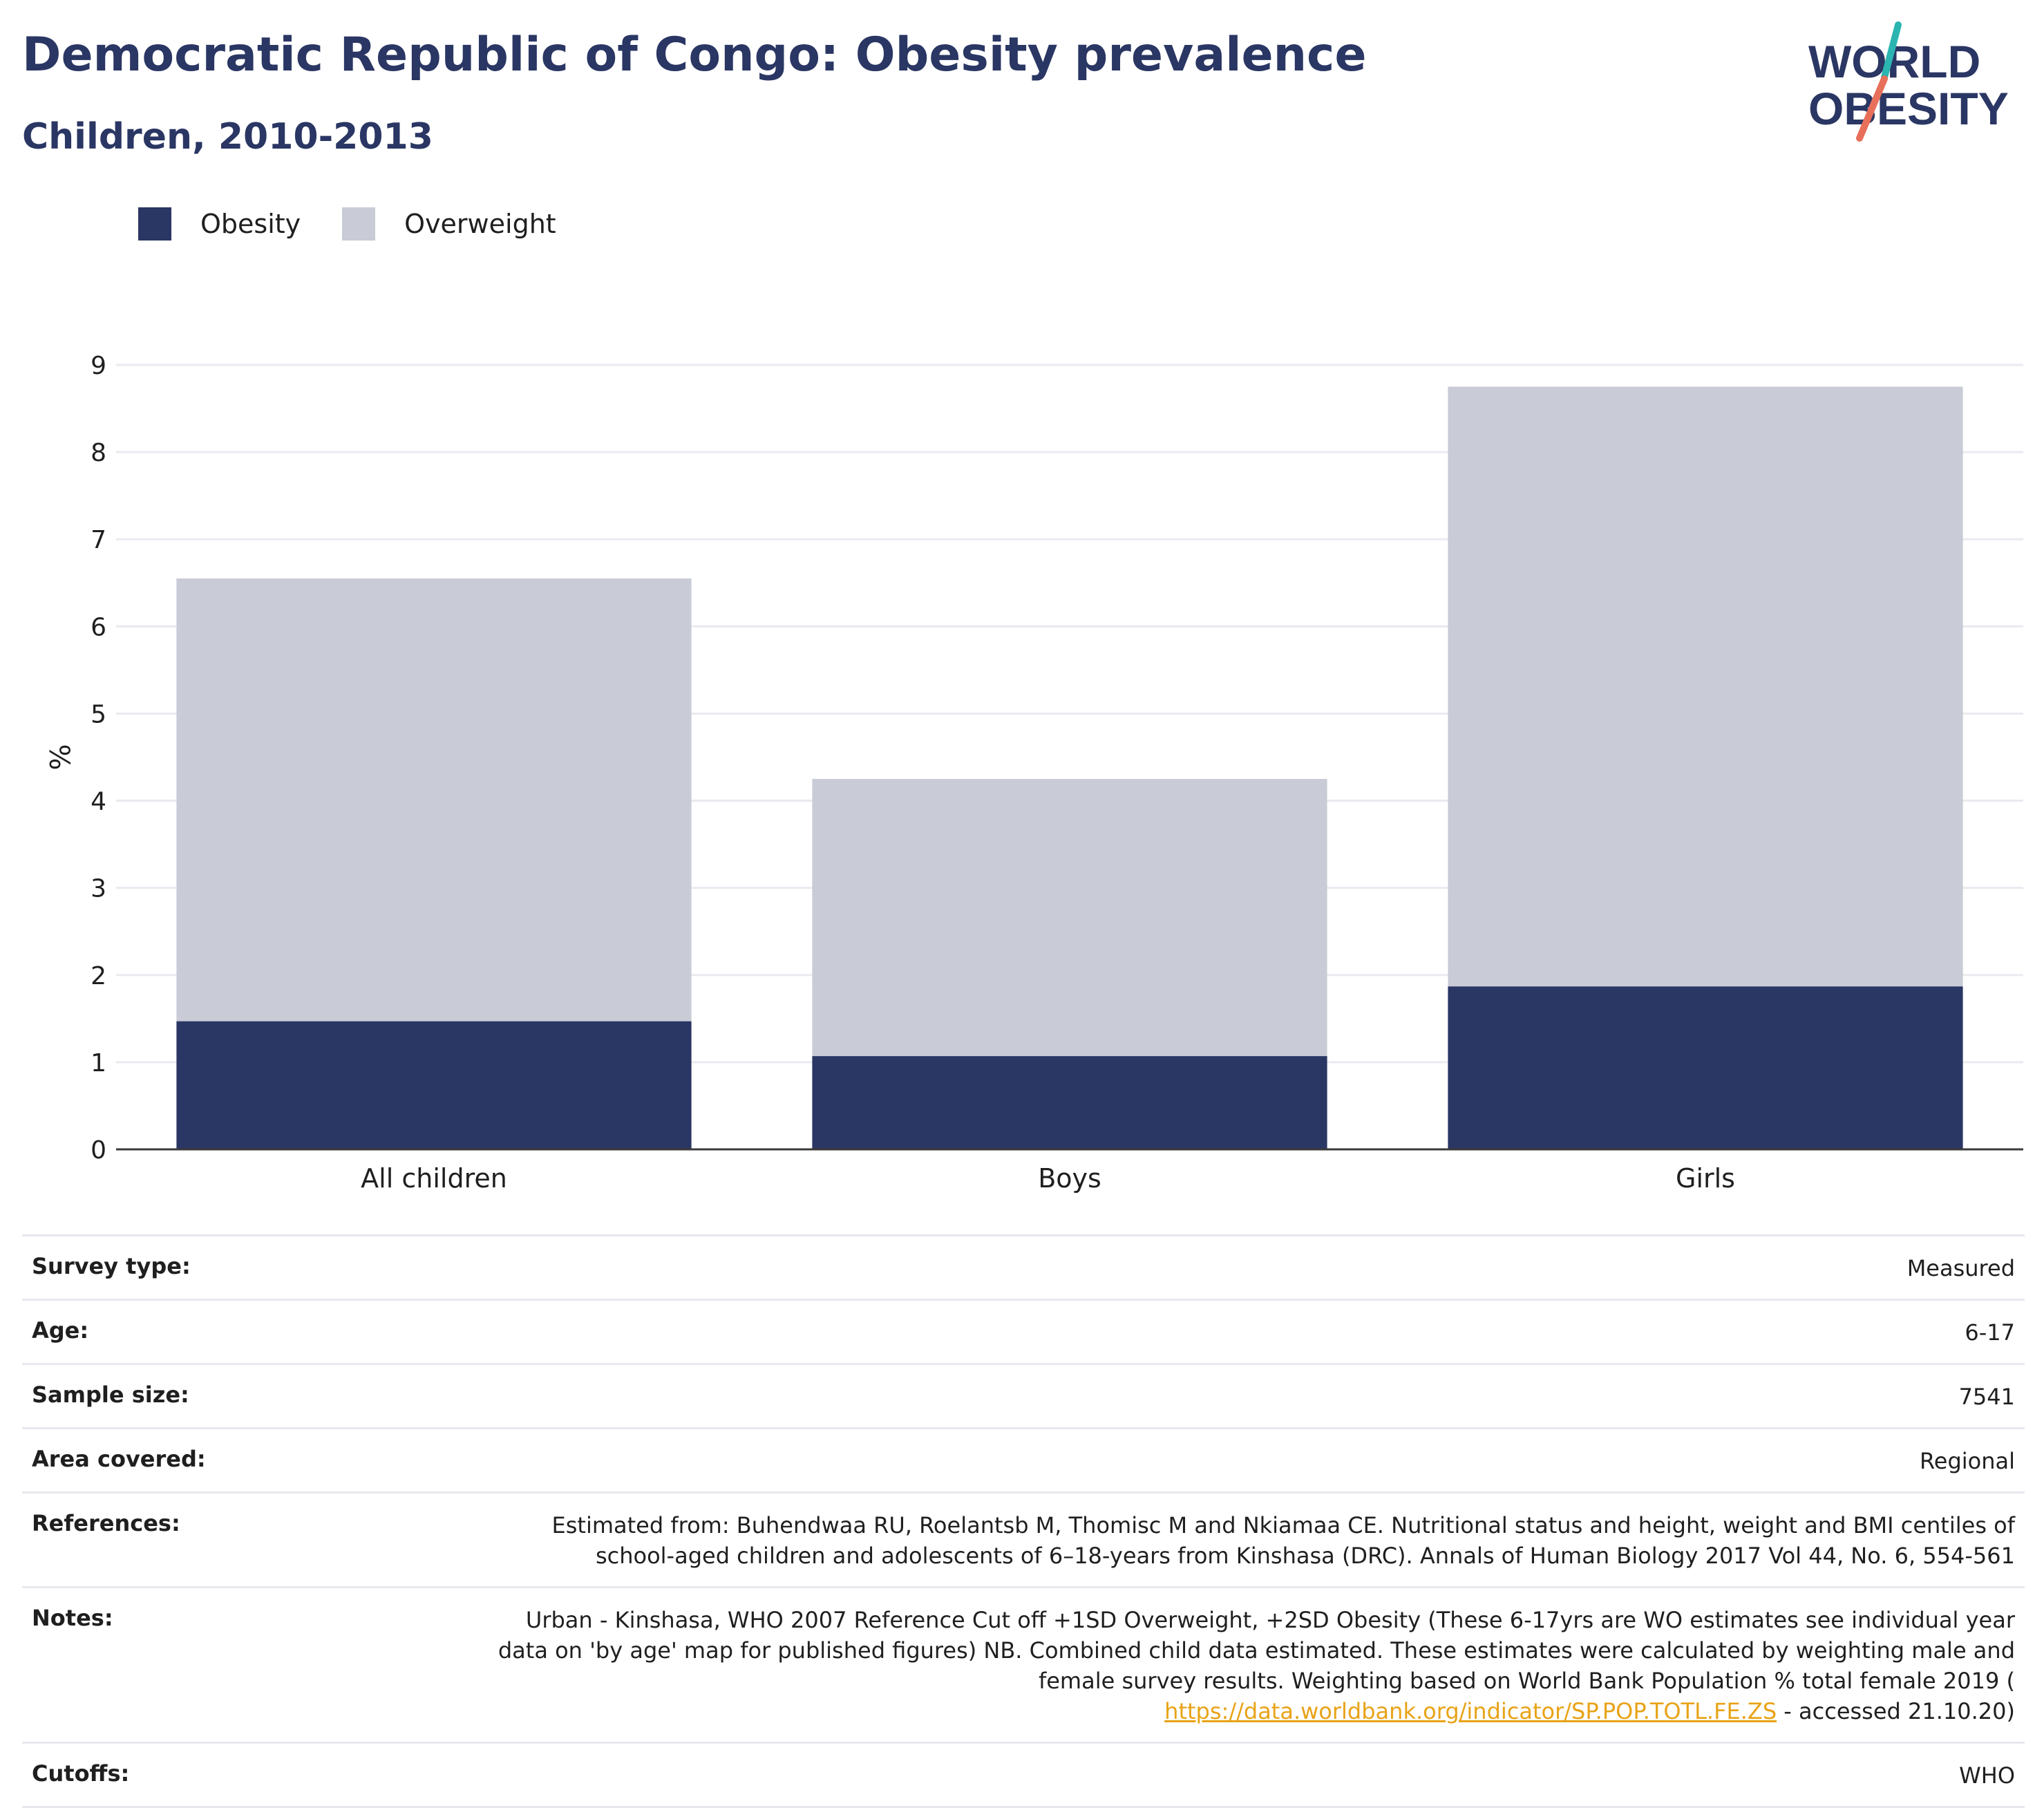  What do you see at coordinates (154, 224) in the screenshot?
I see `legend-swatch-obesity` at bounding box center [154, 224].